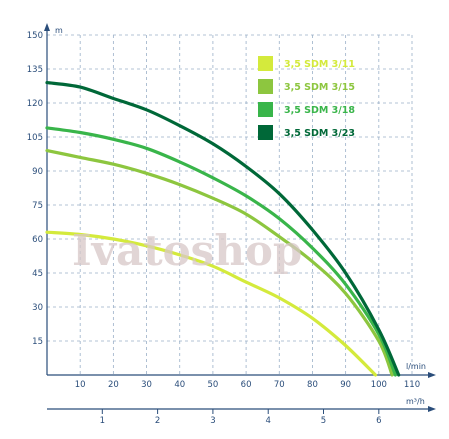 This screenshot has width=449, height=439. I want to click on y-tick-label: 60, so click(37, 240).